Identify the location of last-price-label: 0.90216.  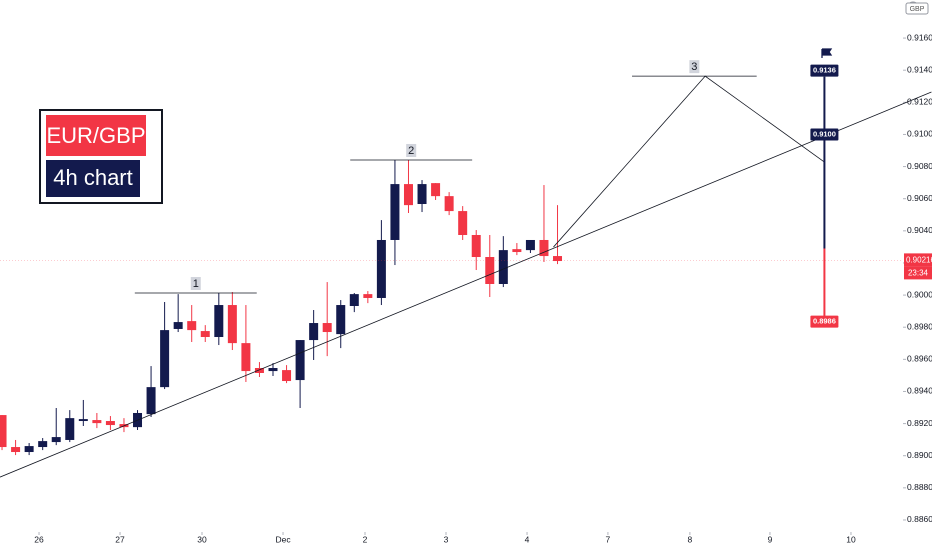
(919, 259).